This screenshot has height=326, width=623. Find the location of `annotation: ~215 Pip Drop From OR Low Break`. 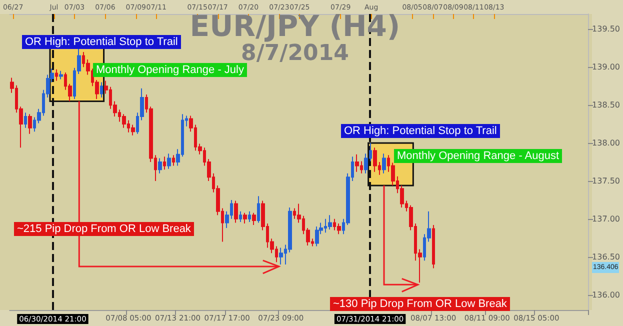

annotation: ~215 Pip Drop From OR Low Break is located at coordinates (104, 229).